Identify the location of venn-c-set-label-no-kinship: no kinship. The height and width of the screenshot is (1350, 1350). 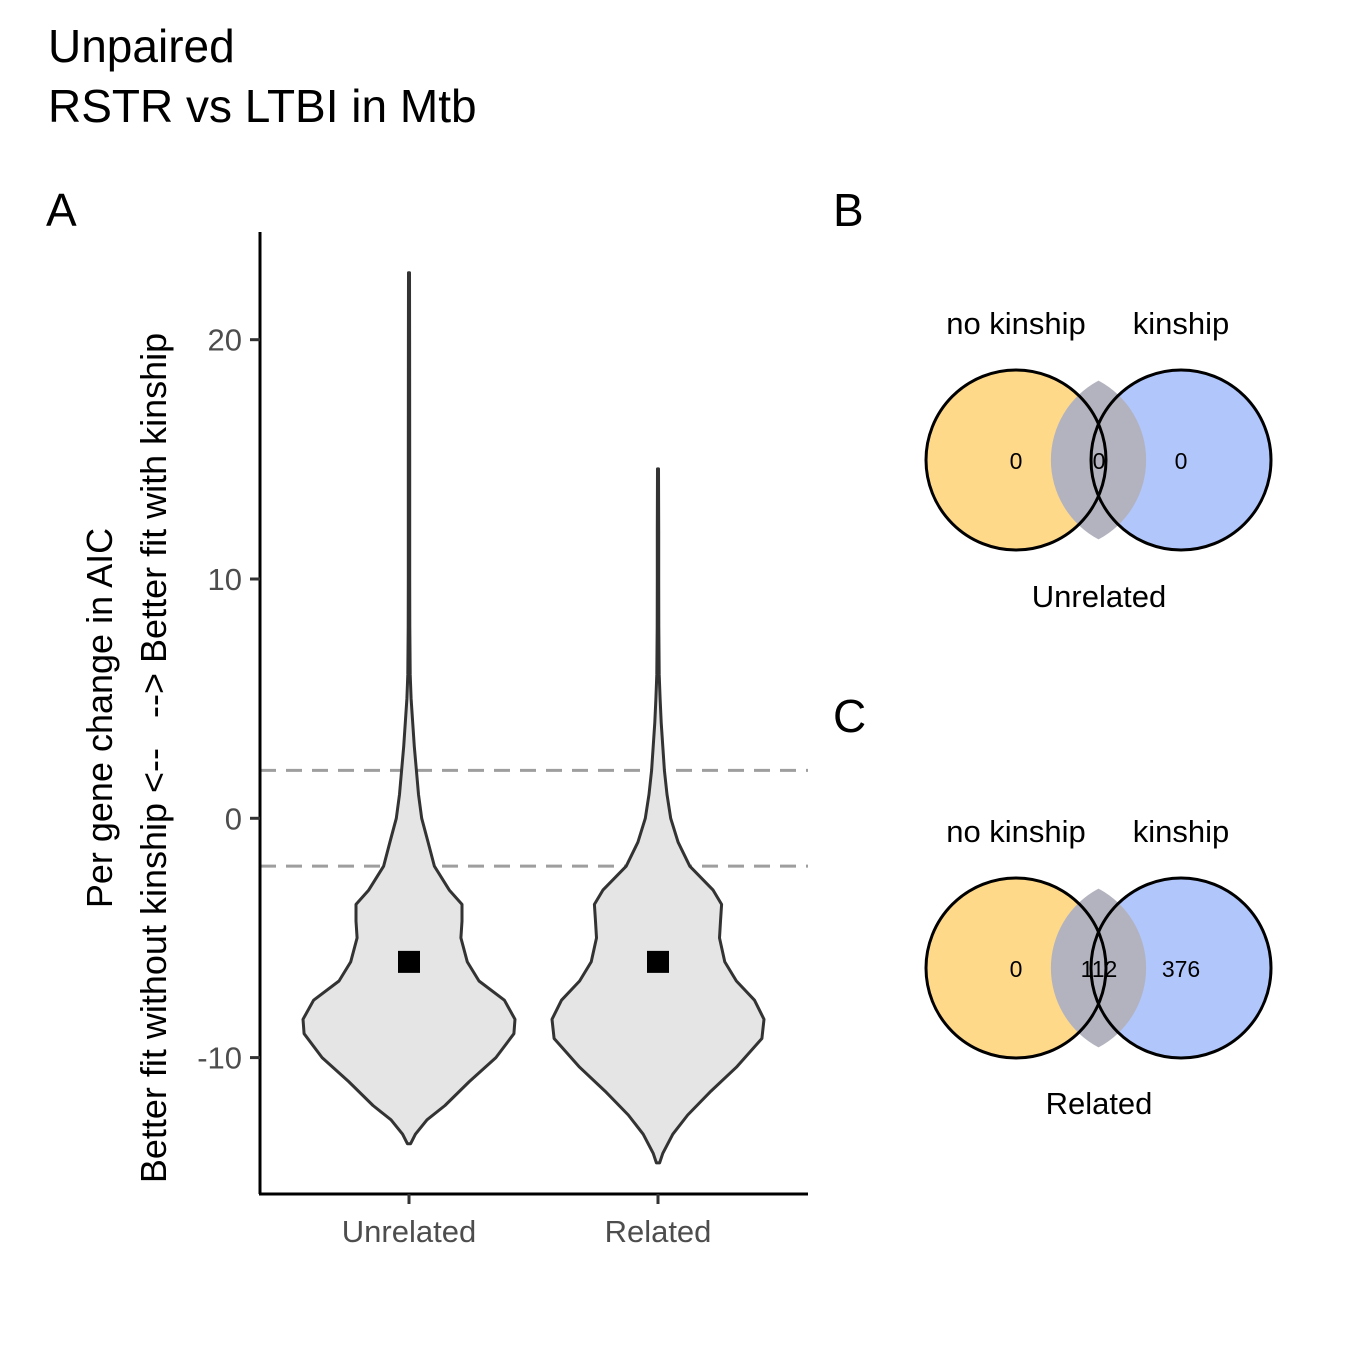
(1016, 831).